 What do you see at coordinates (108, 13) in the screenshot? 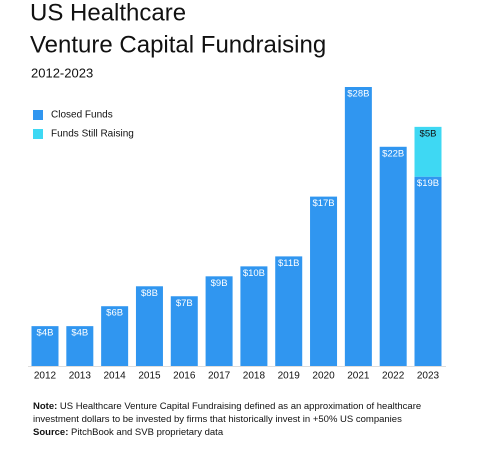
I see `chart-title: US Healthcare` at bounding box center [108, 13].